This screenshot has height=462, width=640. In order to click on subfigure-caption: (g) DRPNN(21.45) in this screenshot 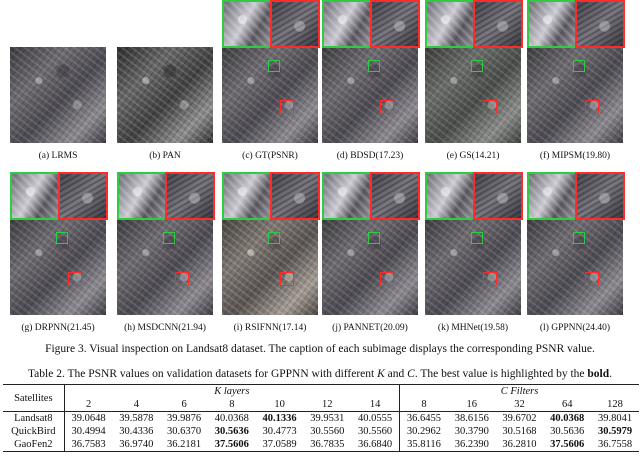, I will do `click(58, 328)`.